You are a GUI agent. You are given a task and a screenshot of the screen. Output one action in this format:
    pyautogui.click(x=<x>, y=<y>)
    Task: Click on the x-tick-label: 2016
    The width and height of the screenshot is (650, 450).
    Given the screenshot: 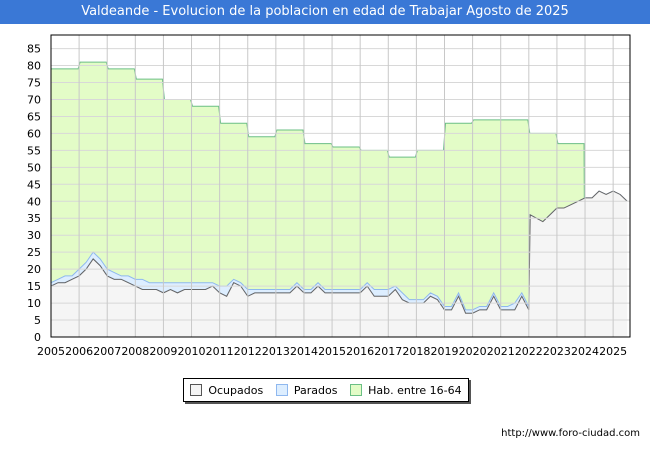 What is the action you would take?
    pyautogui.click(x=360, y=351)
    